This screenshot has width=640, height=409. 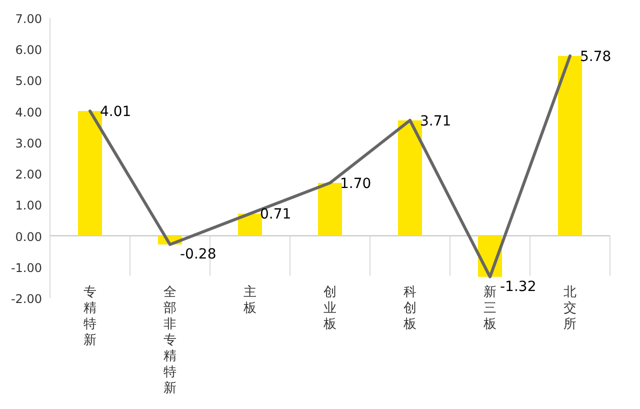 What do you see at coordinates (26, 267) in the screenshot?
I see `y-tick-label: -1.00` at bounding box center [26, 267].